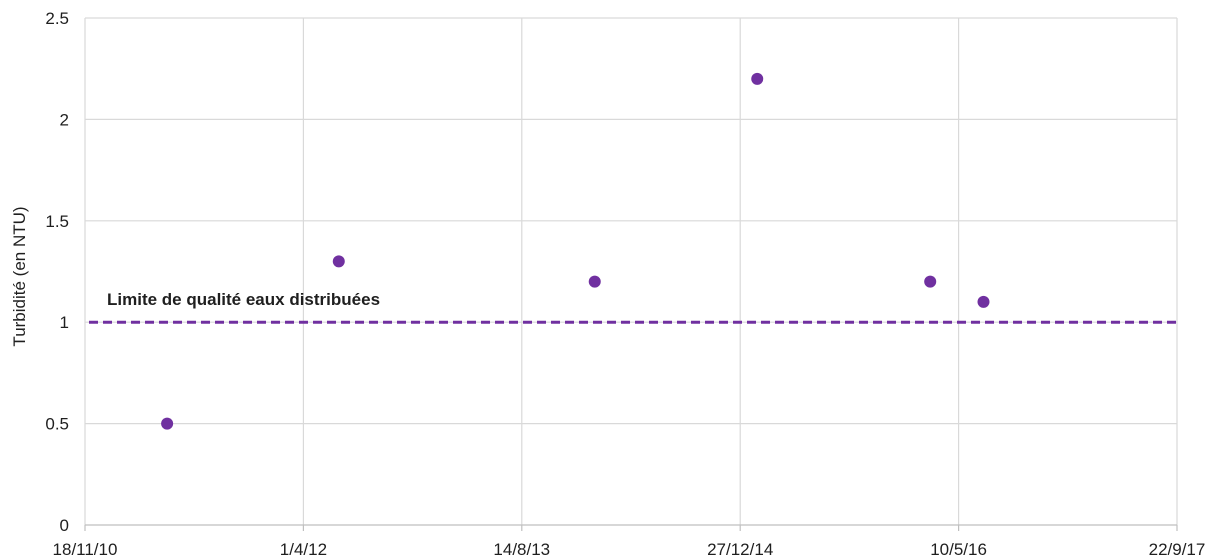  Describe the element at coordinates (1177, 549) in the screenshot. I see `x-tick-label: 22/9/17` at that location.